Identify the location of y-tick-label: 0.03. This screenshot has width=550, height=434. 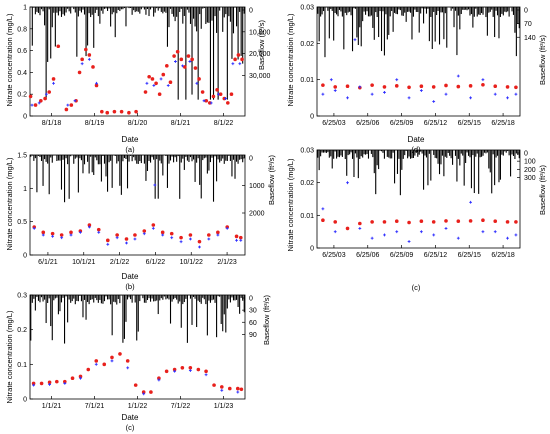
(307, 151).